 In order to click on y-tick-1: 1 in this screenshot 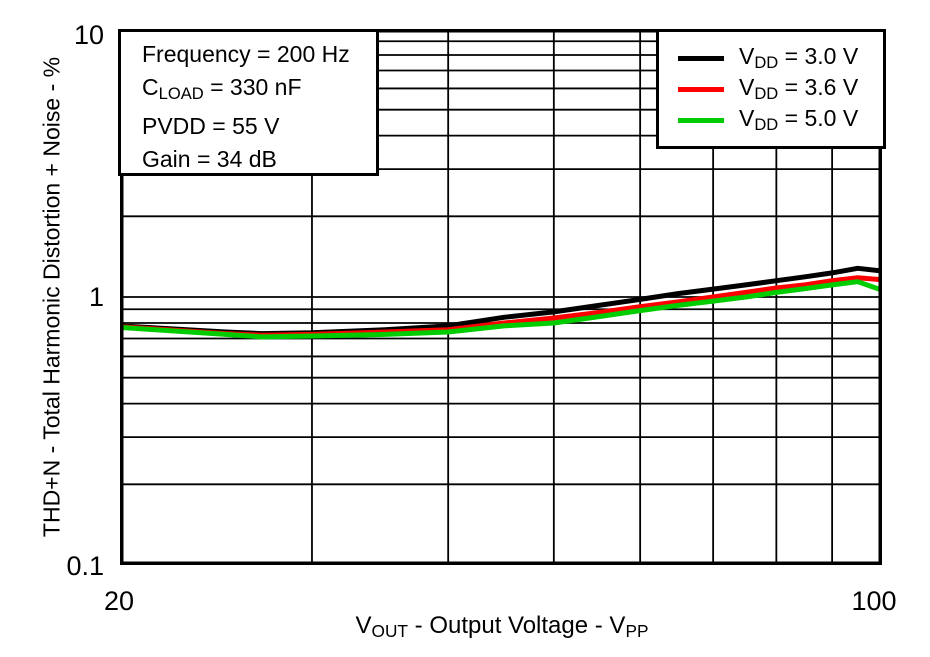, I will do `click(96, 297)`.